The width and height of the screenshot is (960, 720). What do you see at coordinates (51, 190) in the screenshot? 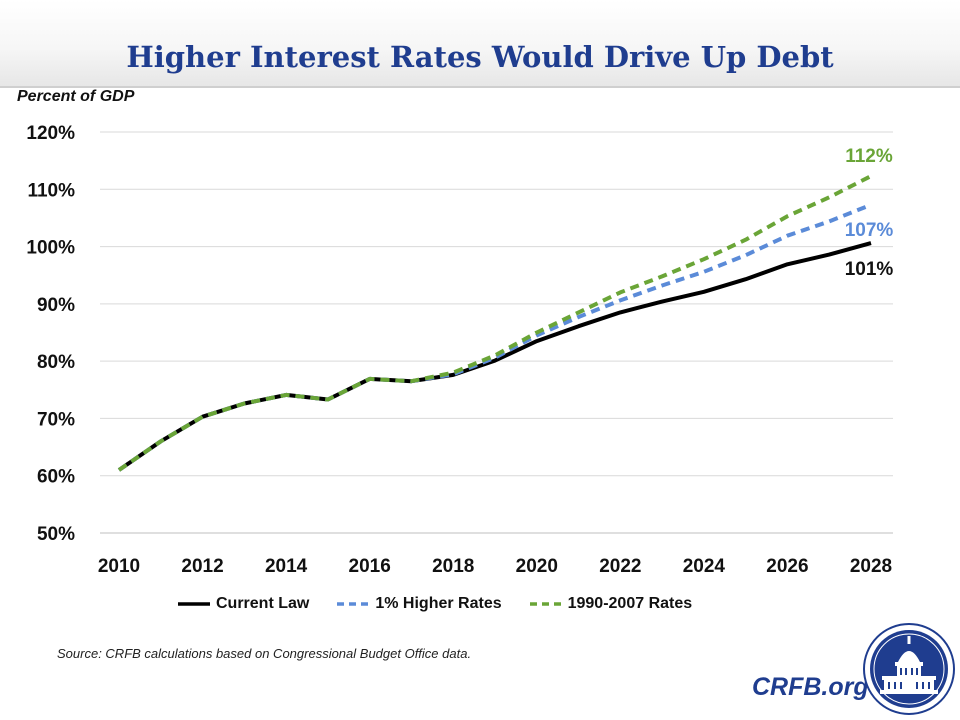
I see `y-tick-label: 110%` at bounding box center [51, 190].